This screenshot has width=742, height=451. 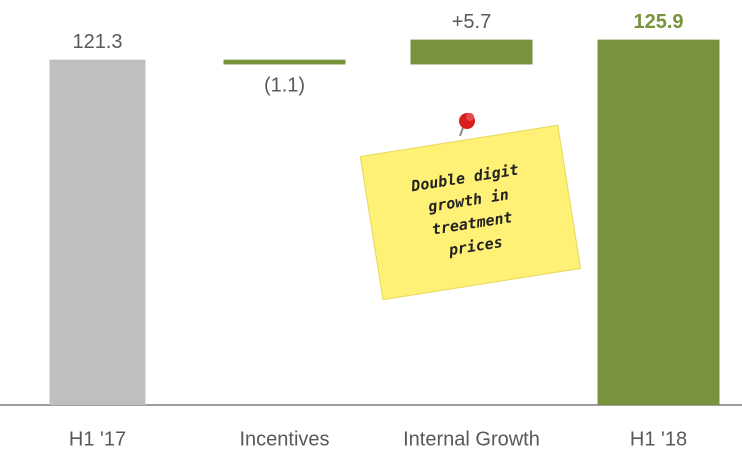 What do you see at coordinates (471, 22) in the screenshot?
I see `value-label: +5.7` at bounding box center [471, 22].